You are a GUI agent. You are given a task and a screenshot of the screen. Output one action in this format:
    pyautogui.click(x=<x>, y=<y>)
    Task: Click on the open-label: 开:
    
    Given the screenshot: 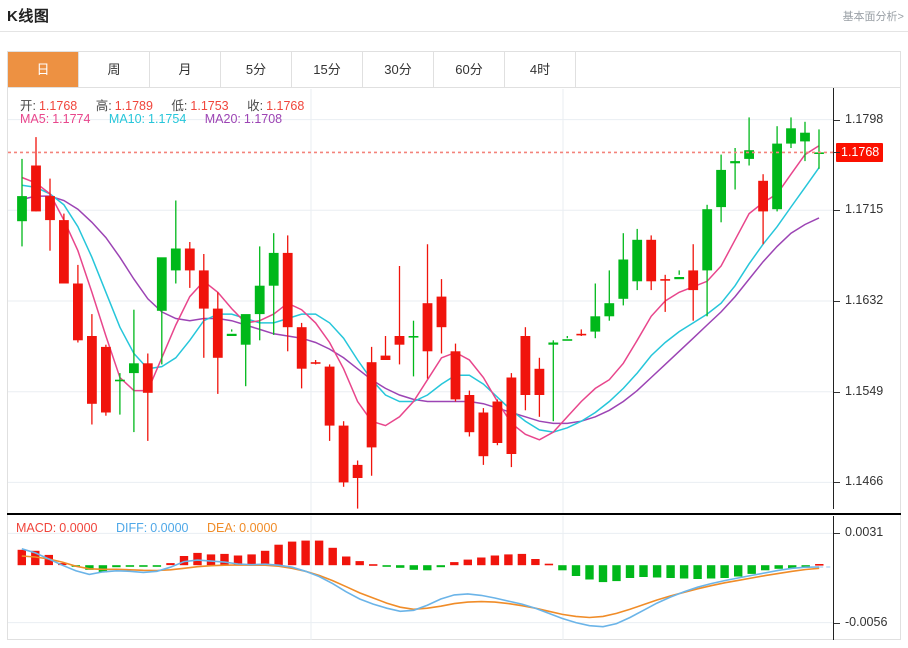 What is the action you would take?
    pyautogui.click(x=28, y=106)
    